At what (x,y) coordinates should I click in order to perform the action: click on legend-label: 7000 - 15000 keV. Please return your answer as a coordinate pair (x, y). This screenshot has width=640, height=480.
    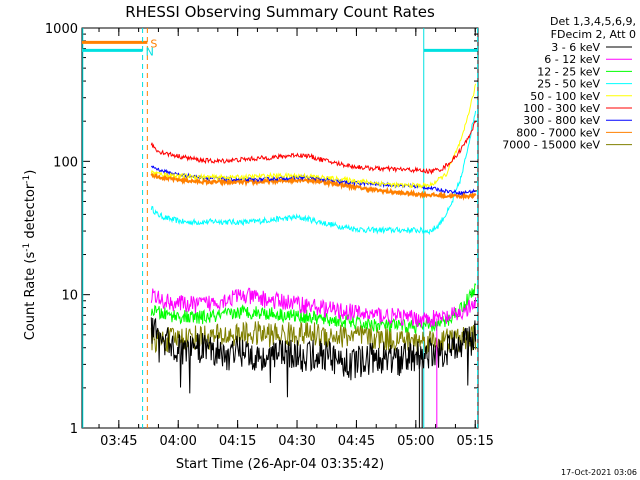
    Looking at the image, I should click on (551, 145).